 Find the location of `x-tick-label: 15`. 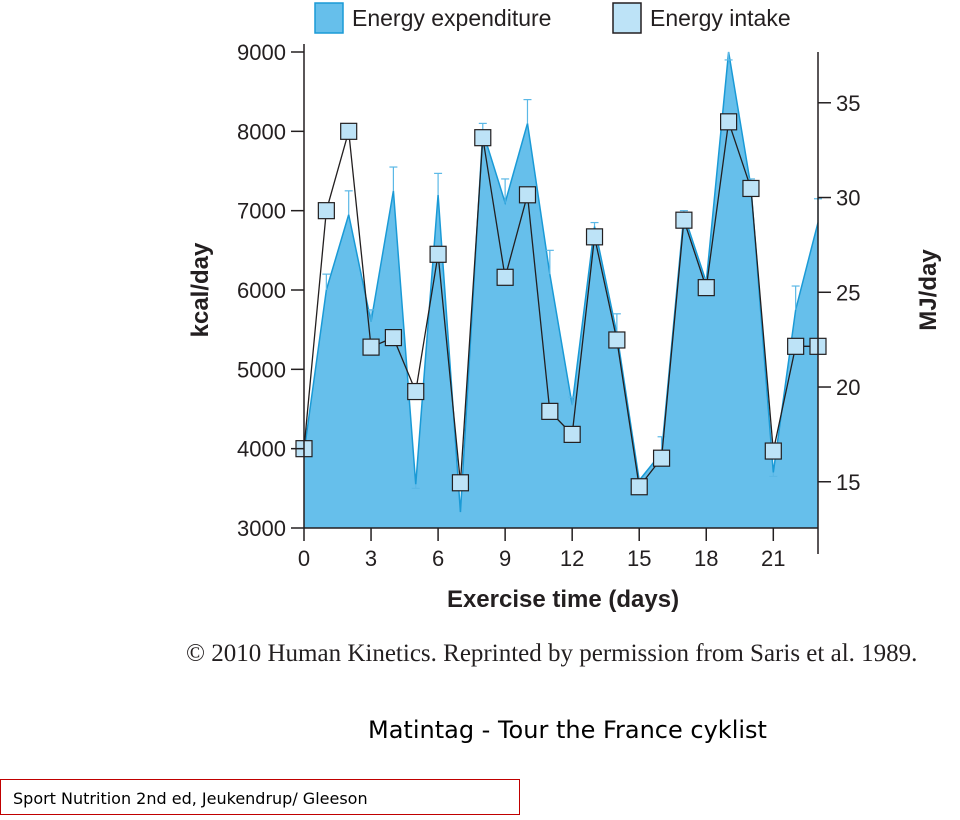

x-tick-label: 15 is located at coordinates (639, 558).